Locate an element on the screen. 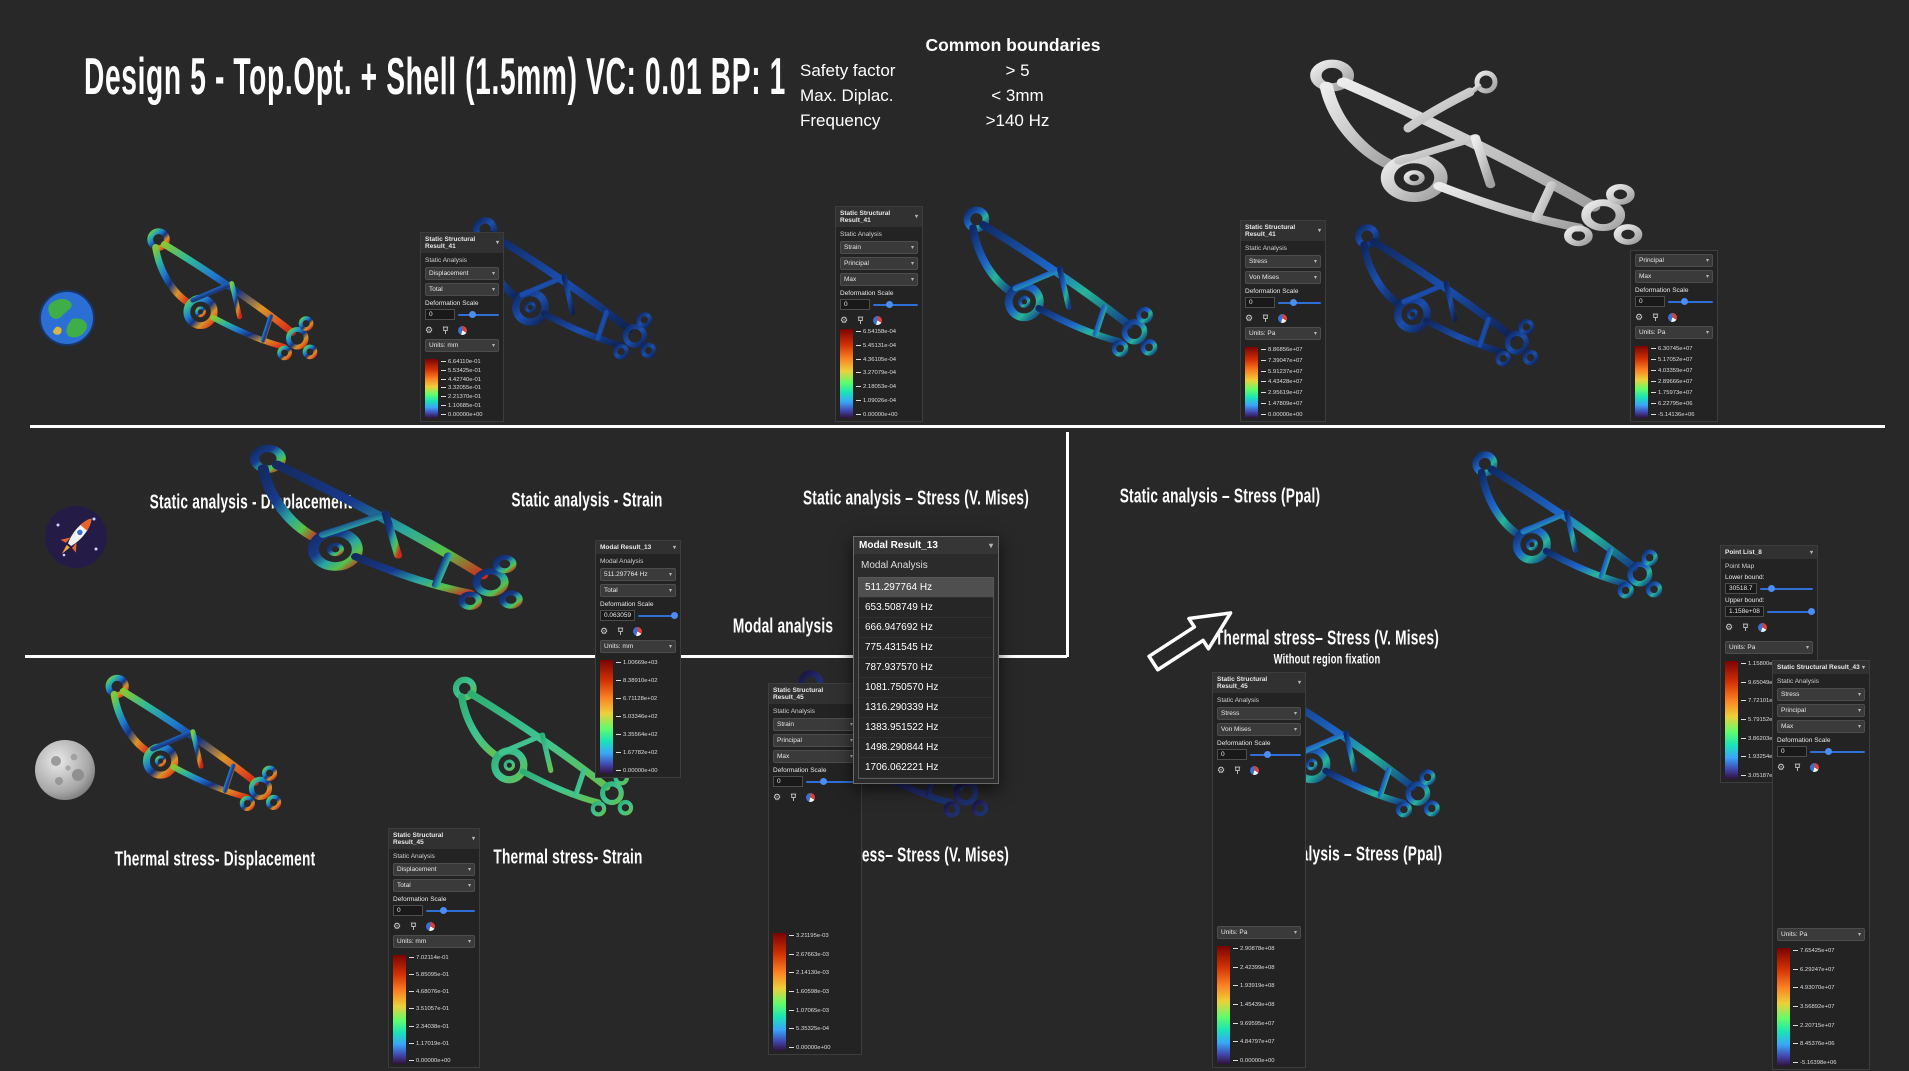  panel-title-bar: Modal Result_13 ▾ is located at coordinates (638, 547).